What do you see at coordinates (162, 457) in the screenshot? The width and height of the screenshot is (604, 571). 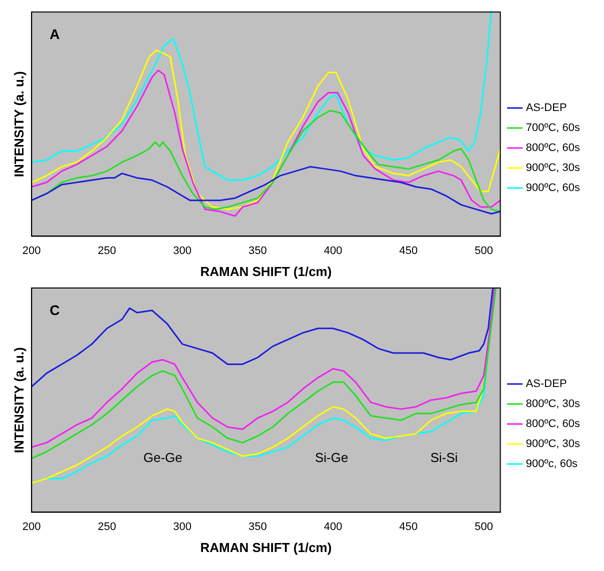 I see `annotation: Ge-Ge` at bounding box center [162, 457].